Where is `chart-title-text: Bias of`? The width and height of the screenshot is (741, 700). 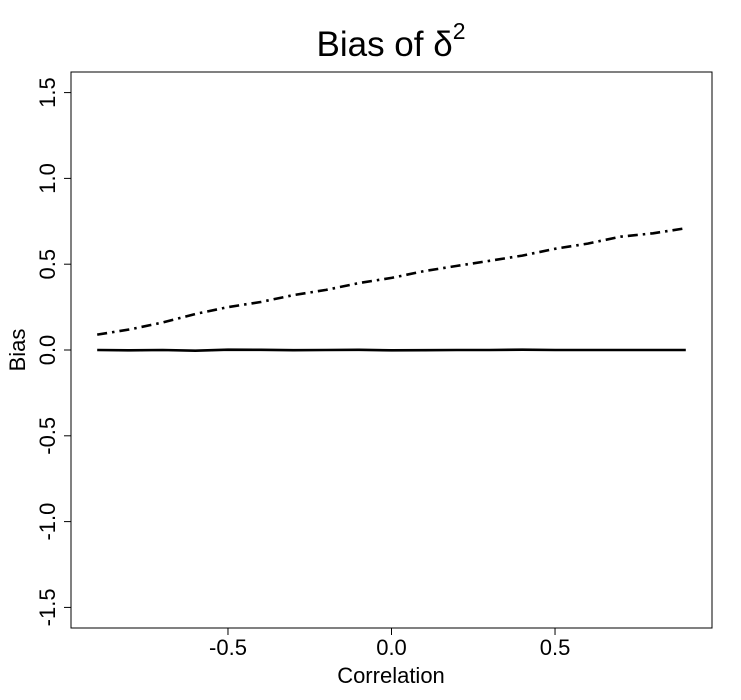 chart-title-text: Bias of is located at coordinates (374, 44).